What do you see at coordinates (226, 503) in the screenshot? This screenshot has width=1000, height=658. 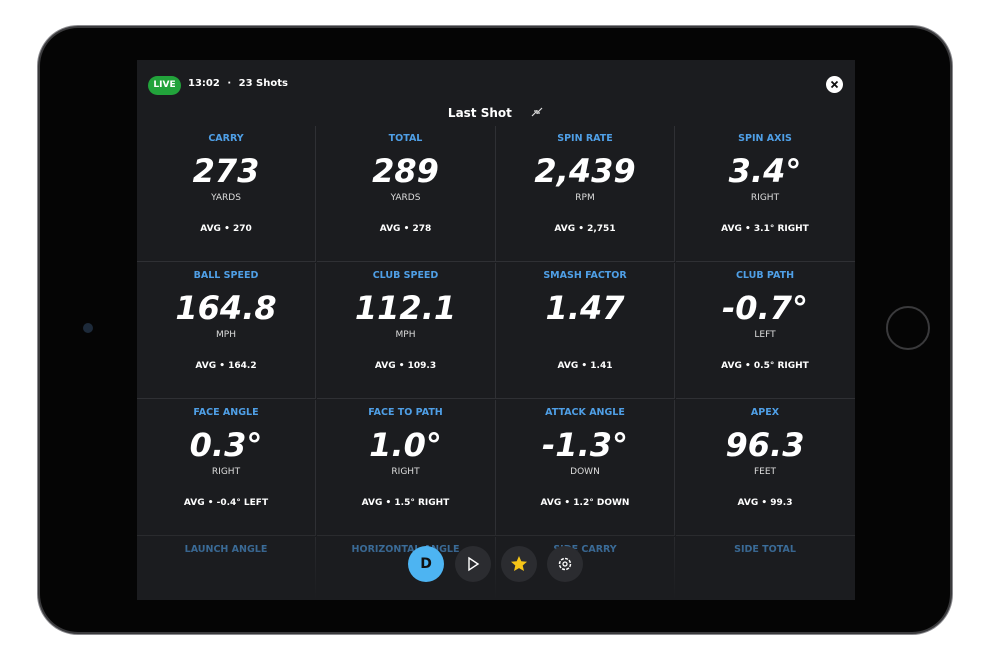 I see `metric-average: AVG • -0.4° LEFT` at bounding box center [226, 503].